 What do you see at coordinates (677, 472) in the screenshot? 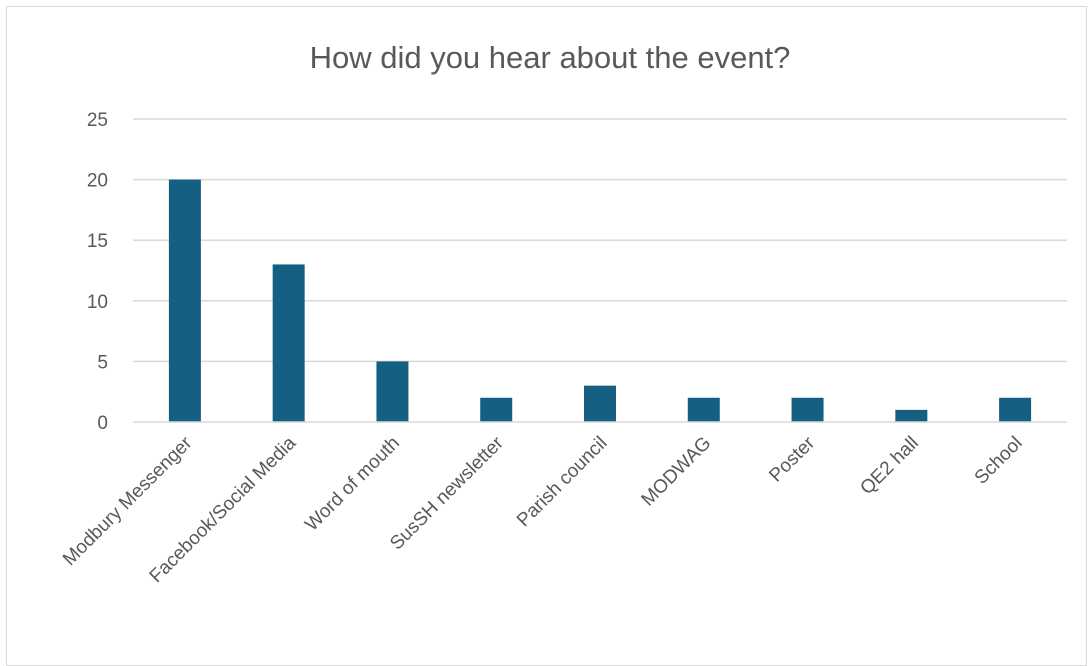
I see `x-tick-label: MODWAG` at bounding box center [677, 472].